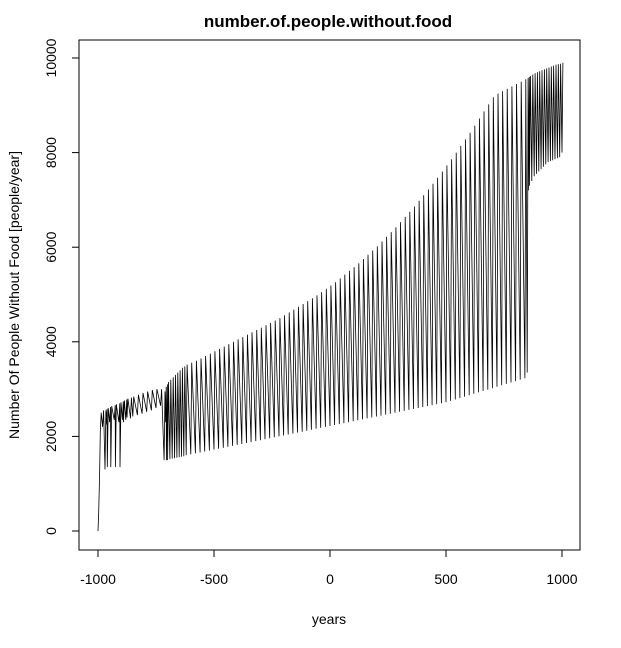 This screenshot has height=648, width=621. What do you see at coordinates (561, 579) in the screenshot?
I see `x-tick-label: 1000` at bounding box center [561, 579].